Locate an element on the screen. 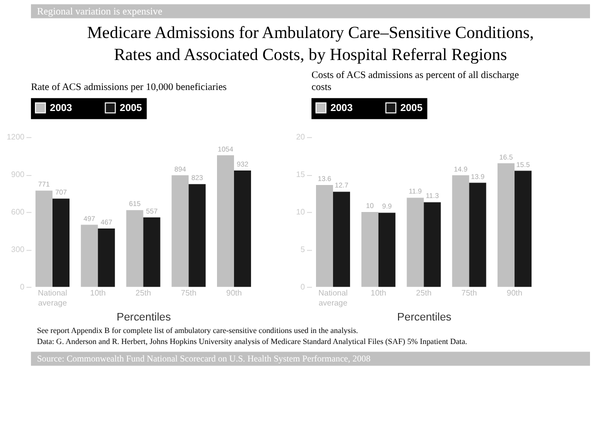 The width and height of the screenshot is (594, 442). text: Medicare Admissions for Ambulatory Care–Sensitive Conditions, Rates and Associated Costs, by Hospital Referral Regions is located at coordinates (310, 43).